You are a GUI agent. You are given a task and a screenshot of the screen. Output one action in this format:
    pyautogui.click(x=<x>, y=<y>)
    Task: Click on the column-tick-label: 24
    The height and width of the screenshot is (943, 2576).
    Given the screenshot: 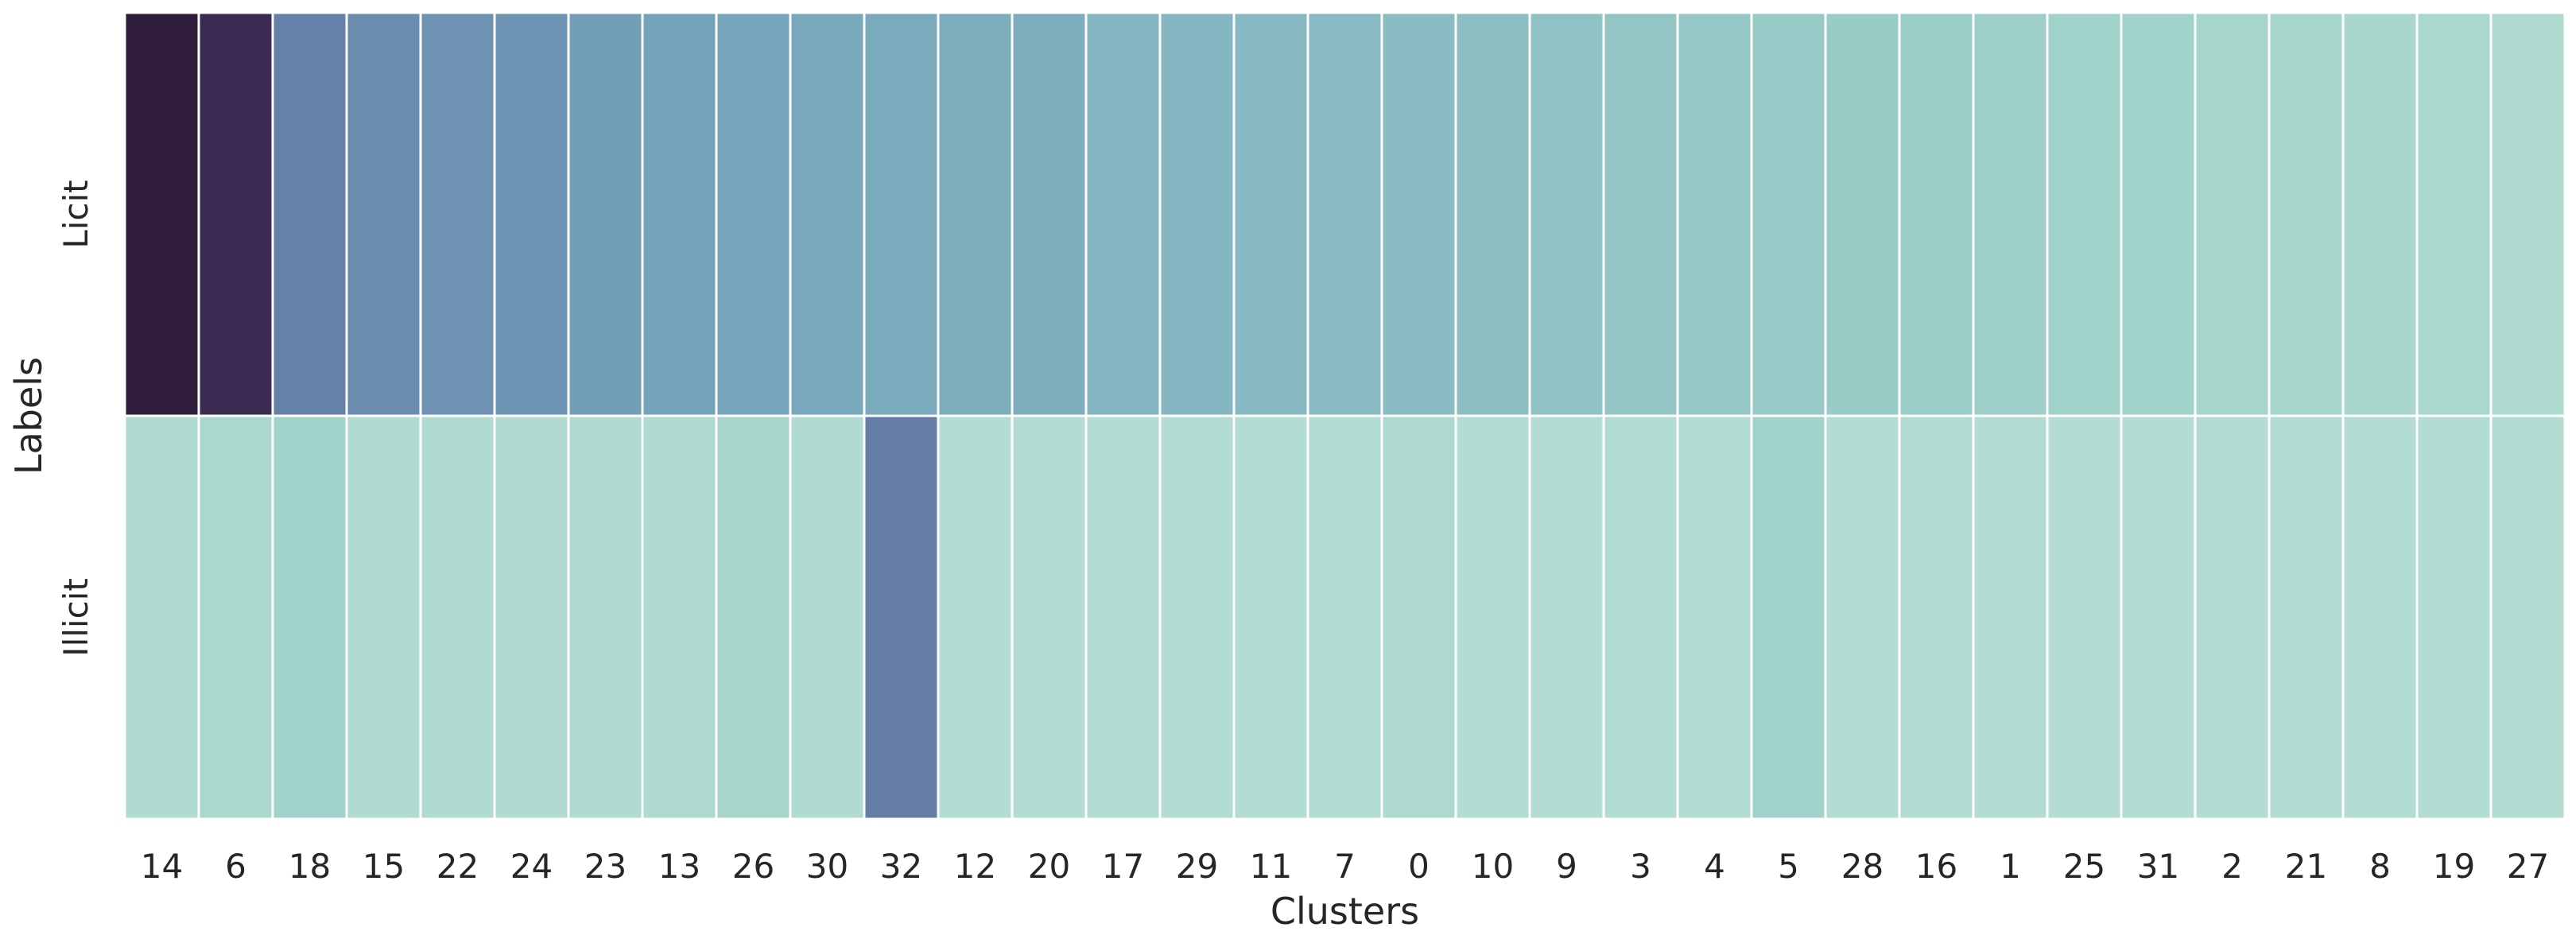 What is the action you would take?
    pyautogui.click(x=531, y=867)
    